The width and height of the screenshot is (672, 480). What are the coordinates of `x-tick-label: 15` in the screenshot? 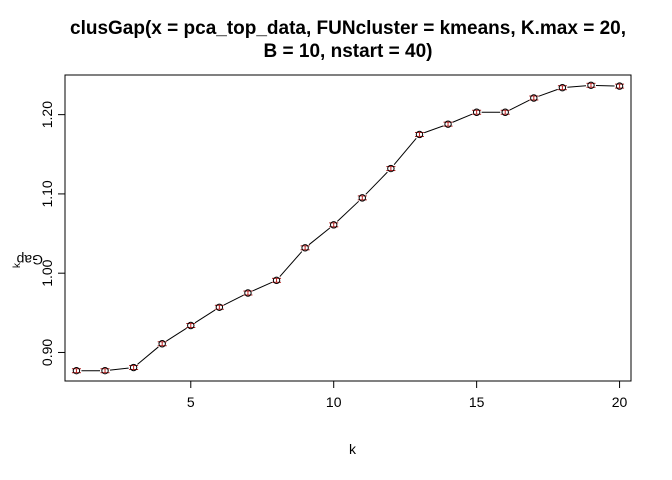 It's located at (477, 402).